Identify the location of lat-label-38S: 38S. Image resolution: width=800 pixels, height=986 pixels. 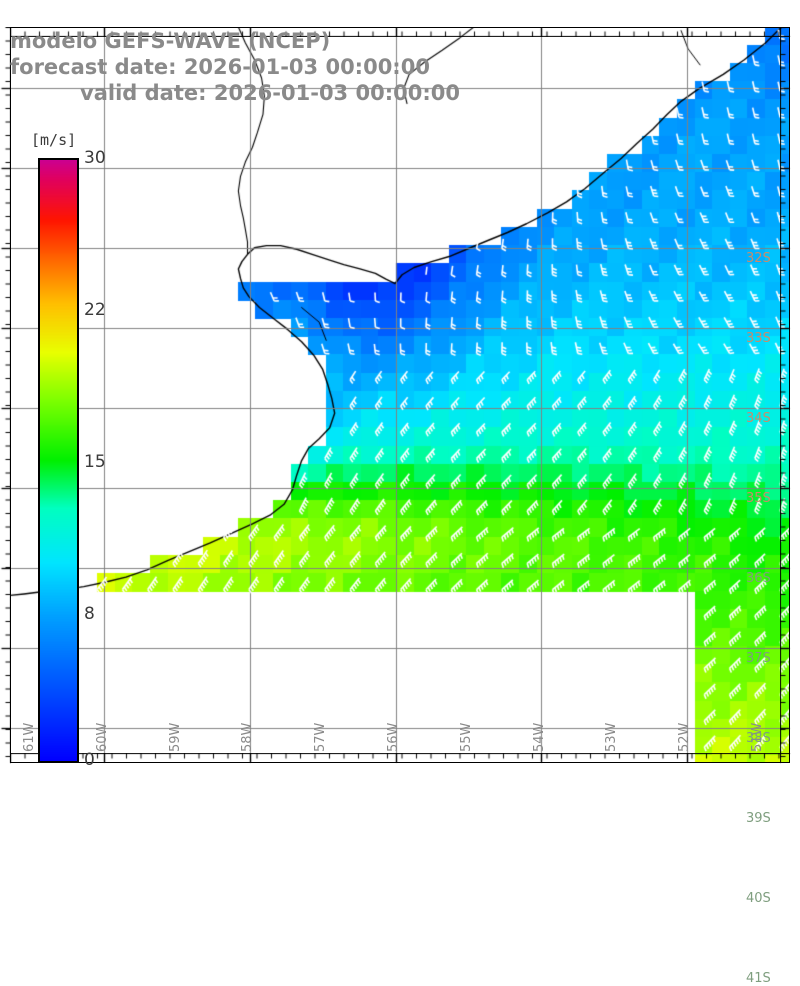
(758, 738).